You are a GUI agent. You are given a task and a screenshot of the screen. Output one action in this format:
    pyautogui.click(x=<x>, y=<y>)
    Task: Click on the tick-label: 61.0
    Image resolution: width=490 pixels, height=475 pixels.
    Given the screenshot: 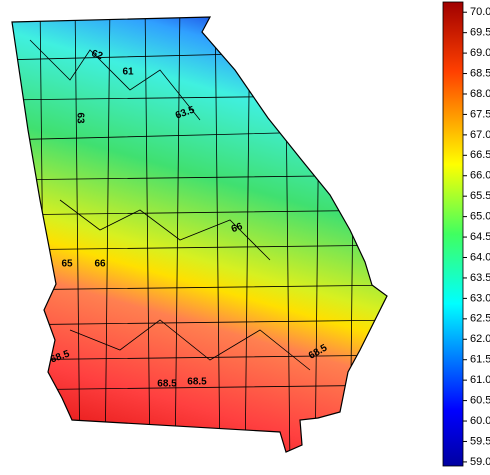 What is the action you would take?
    pyautogui.click(x=480, y=380)
    